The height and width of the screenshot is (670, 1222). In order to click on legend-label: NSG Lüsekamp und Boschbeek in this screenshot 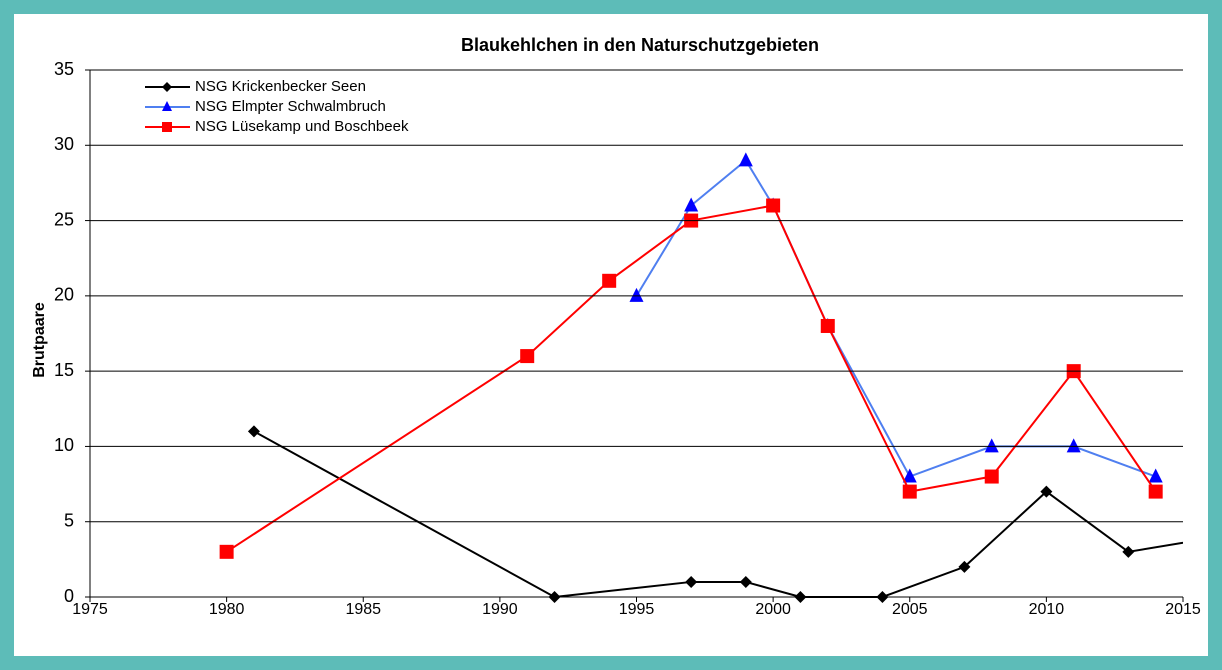, I will do `click(302, 126)`.